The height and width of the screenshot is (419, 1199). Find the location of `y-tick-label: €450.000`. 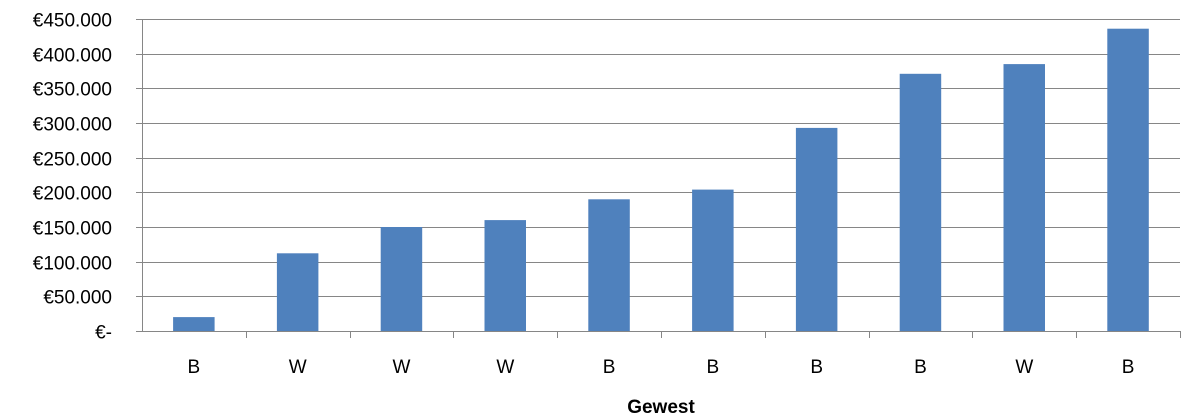

y-tick-label: €450.000 is located at coordinates (72, 21).